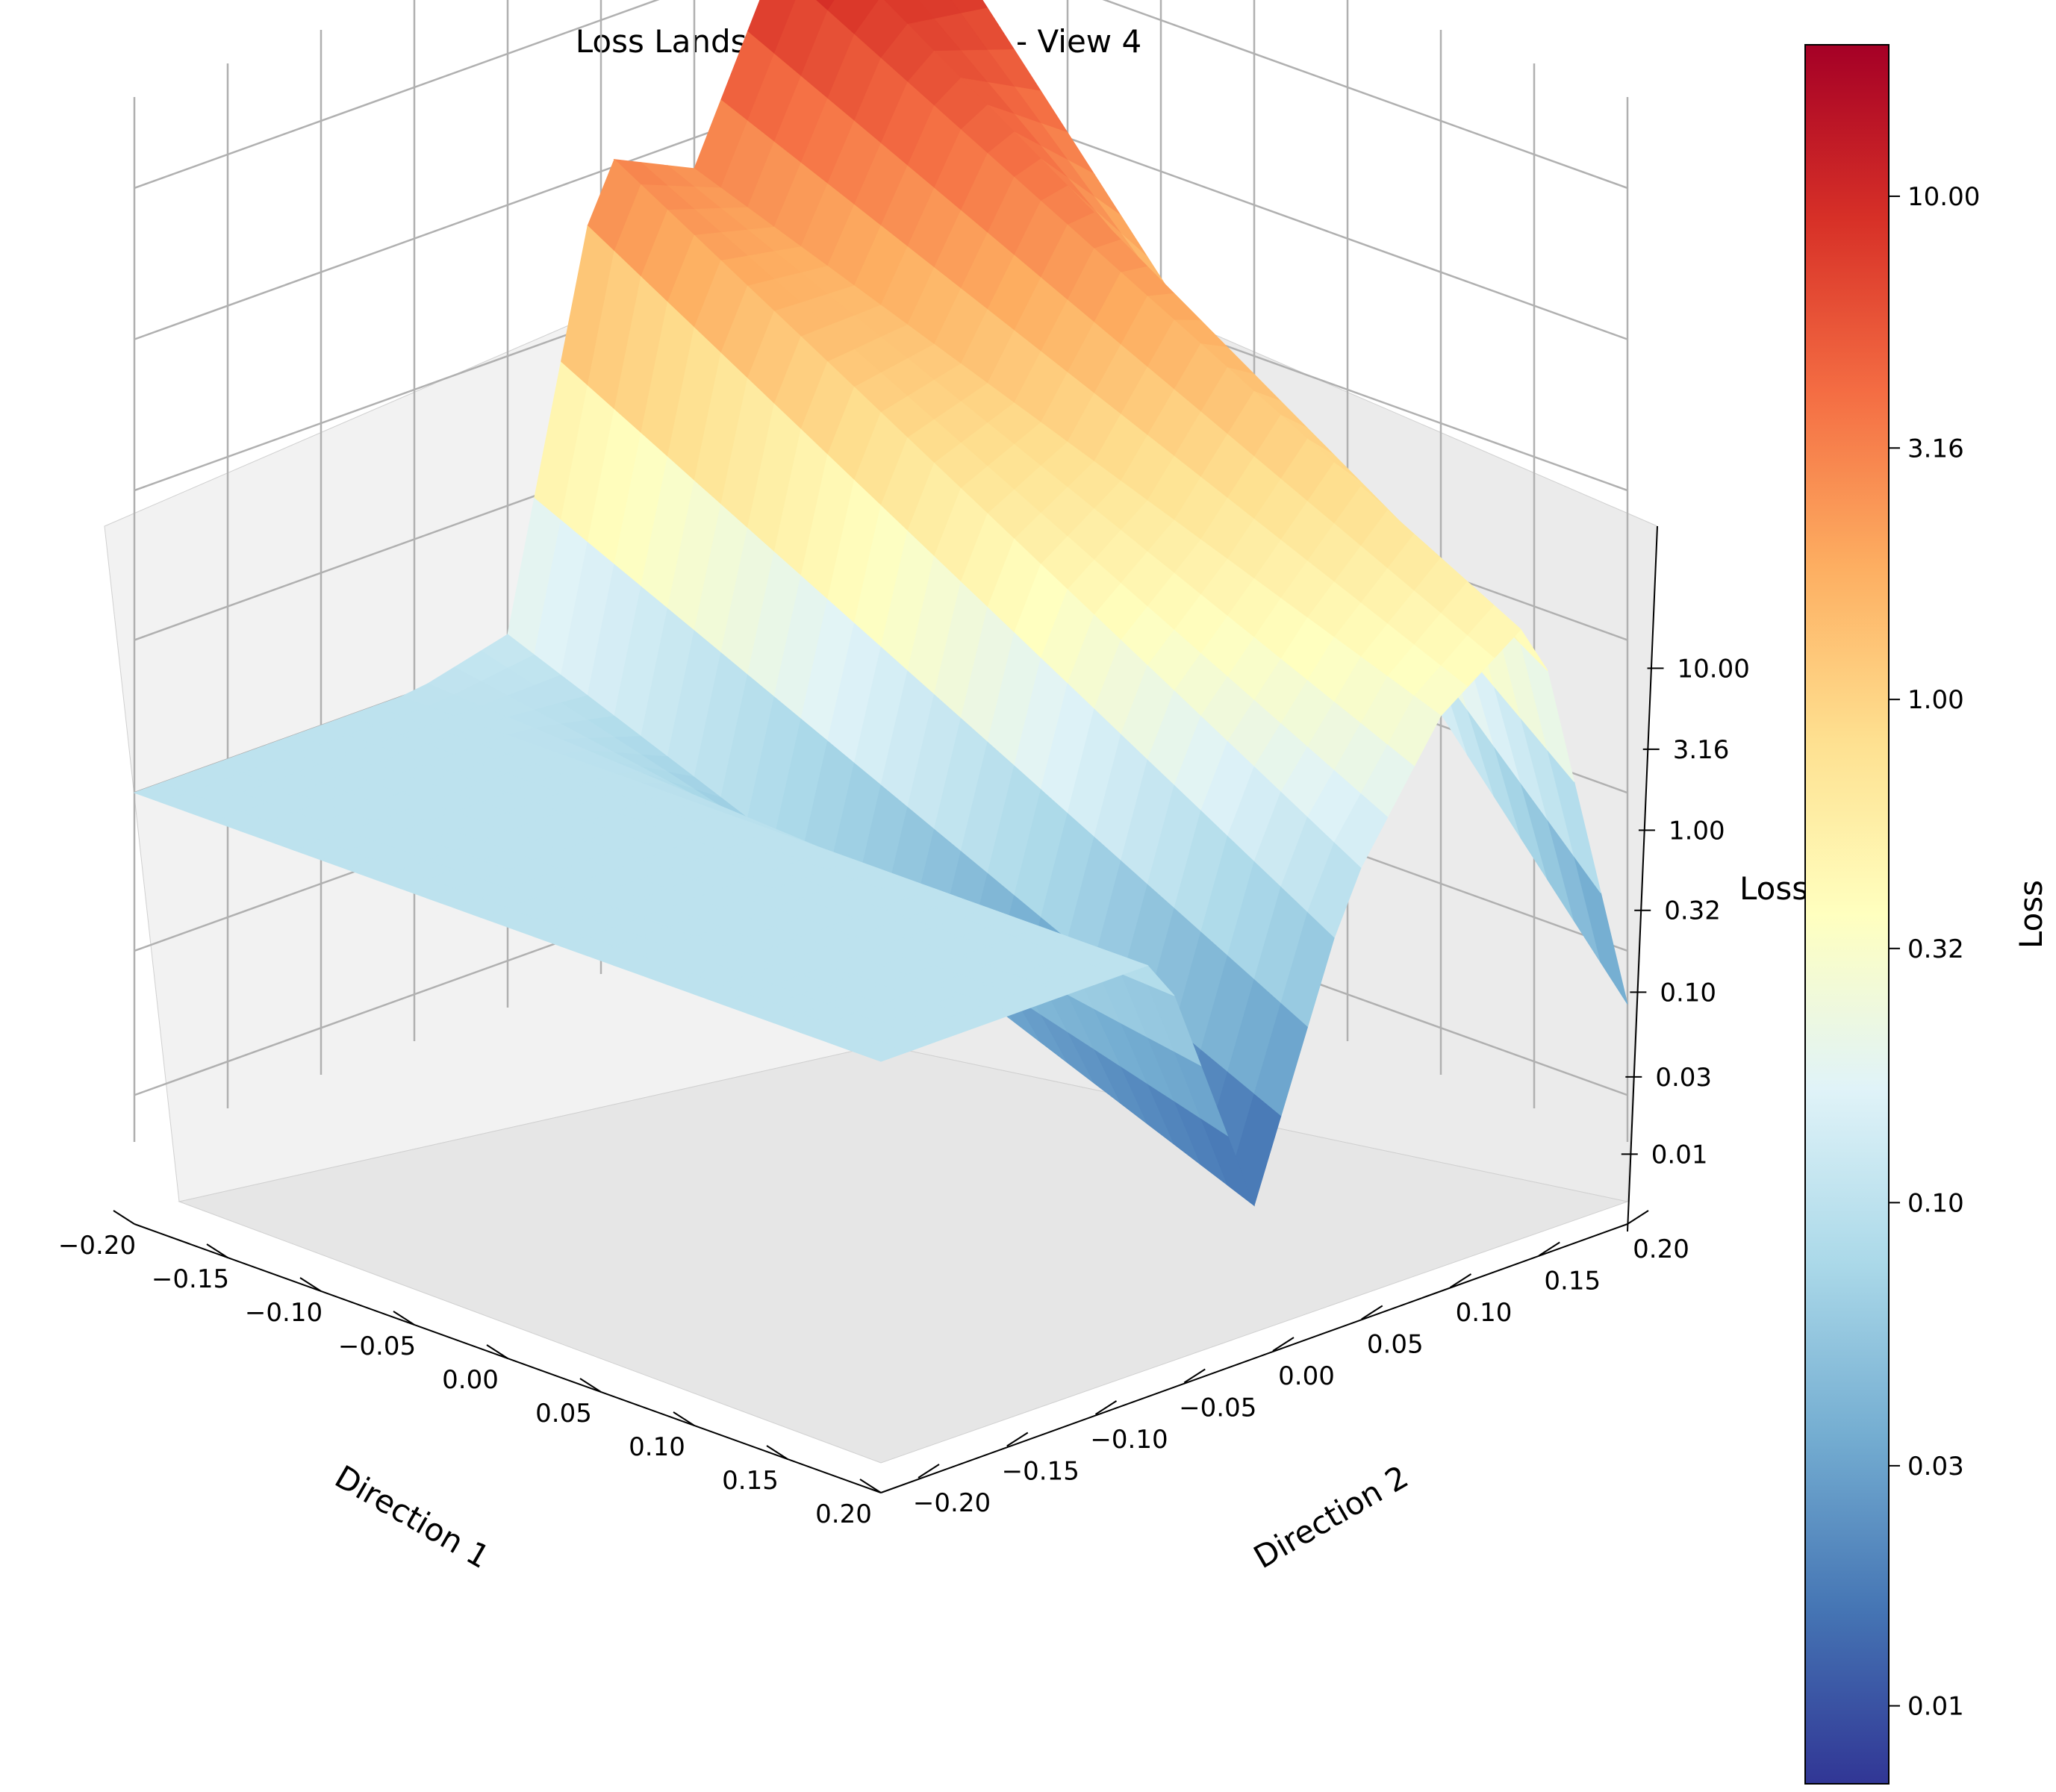 This screenshot has width=2056, height=1792. I want to click on direction-2-tick-label: 0.15, so click(1572, 1281).